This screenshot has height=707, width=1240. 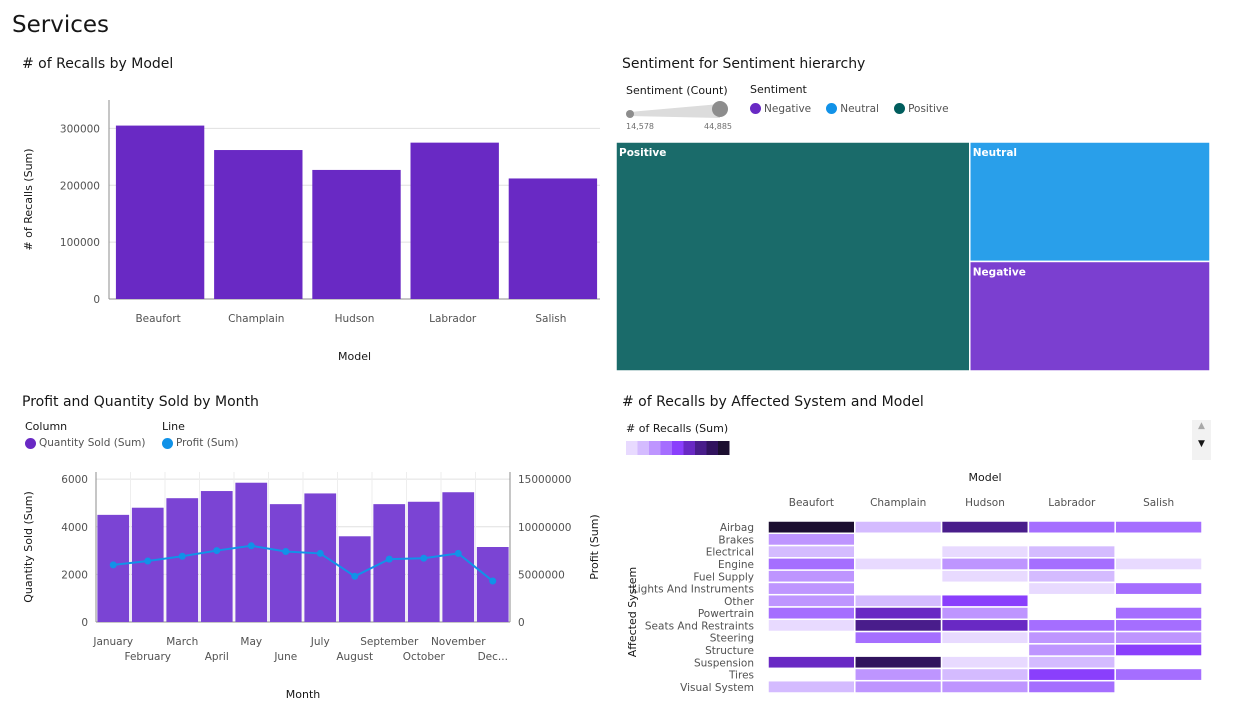 I want to click on legend-item-neutral: Neutral, so click(x=852, y=109).